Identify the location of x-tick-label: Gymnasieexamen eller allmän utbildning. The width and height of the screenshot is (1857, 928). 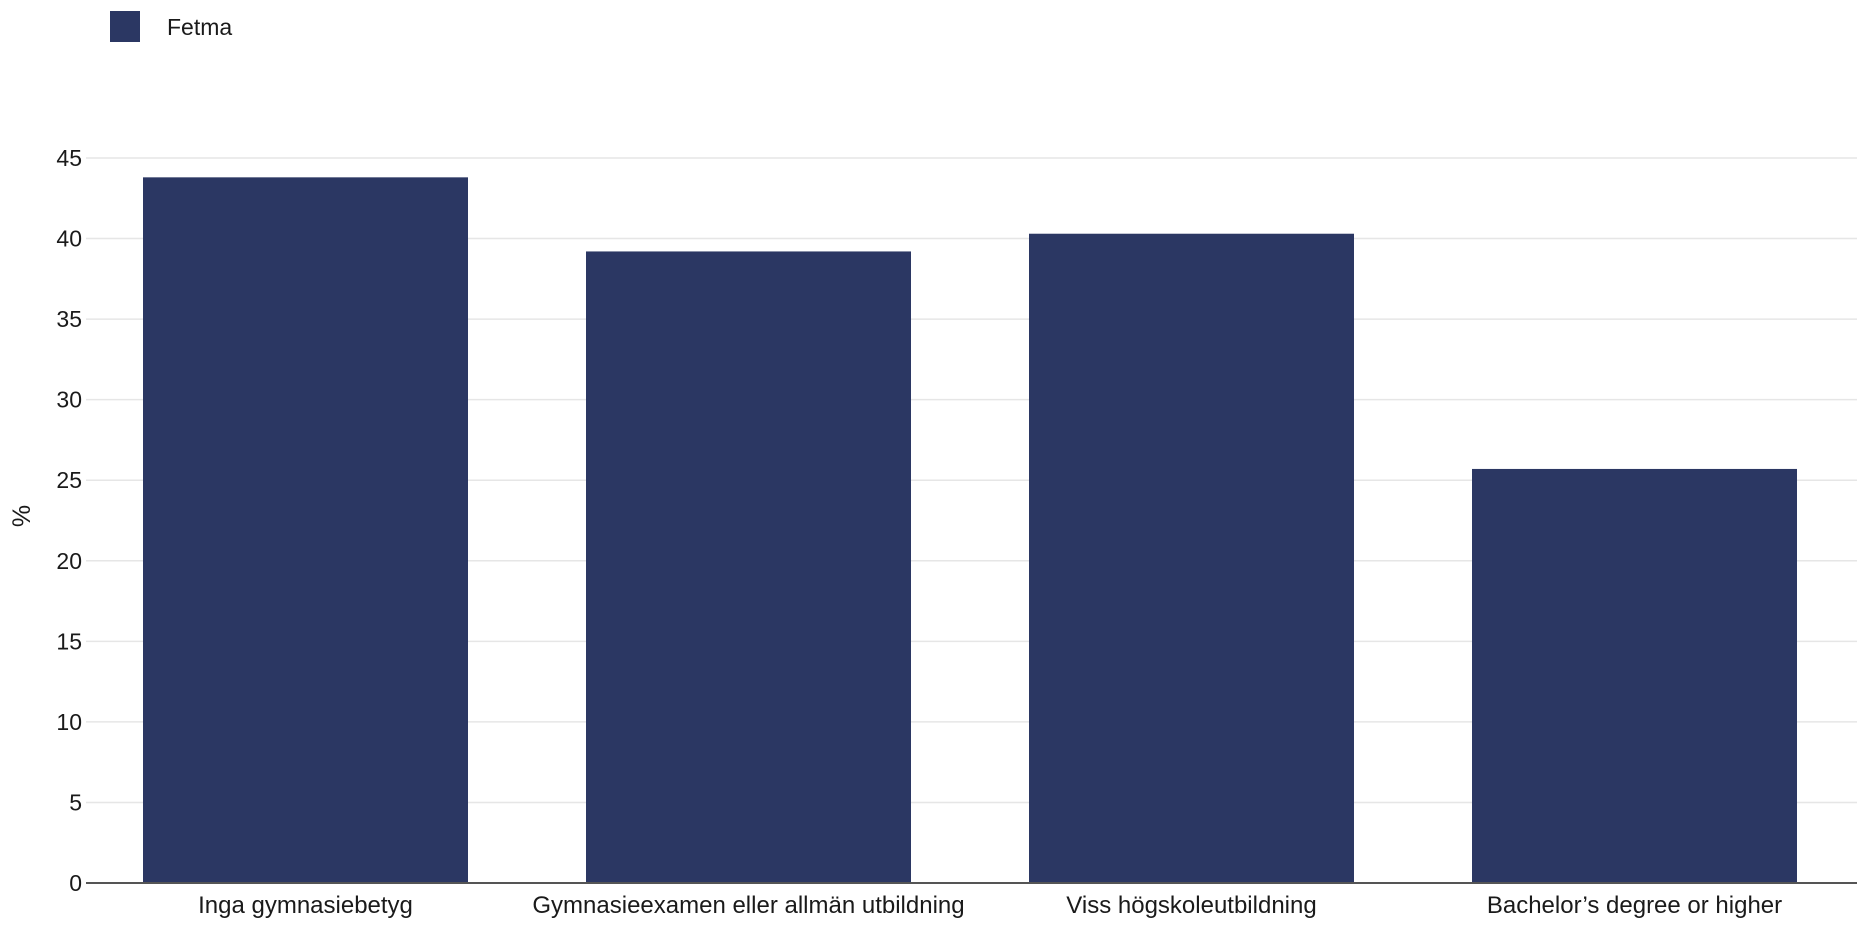
(748, 905).